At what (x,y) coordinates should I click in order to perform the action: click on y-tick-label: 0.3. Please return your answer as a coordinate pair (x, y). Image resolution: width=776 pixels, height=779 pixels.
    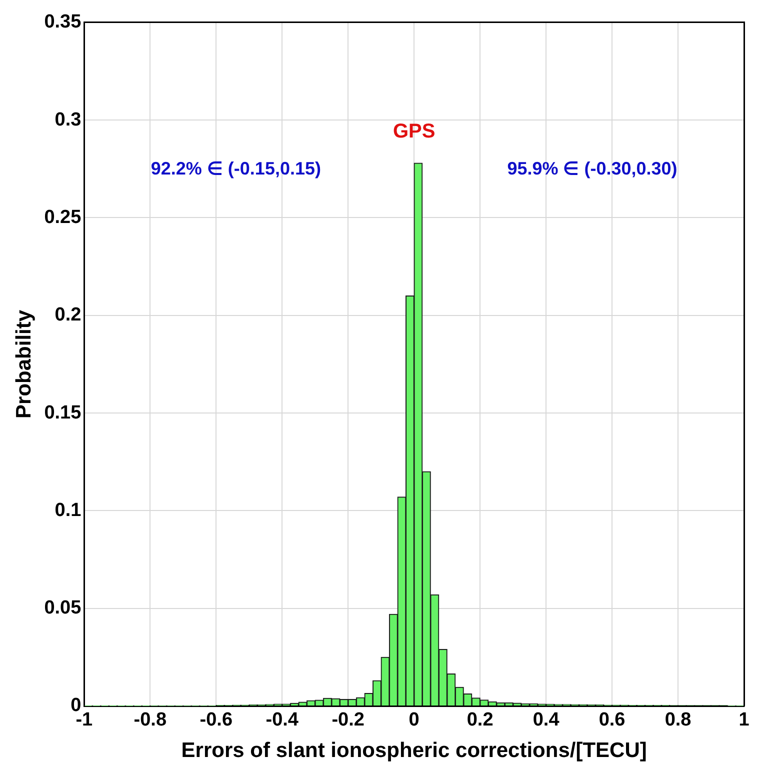
    Looking at the image, I should click on (68, 119).